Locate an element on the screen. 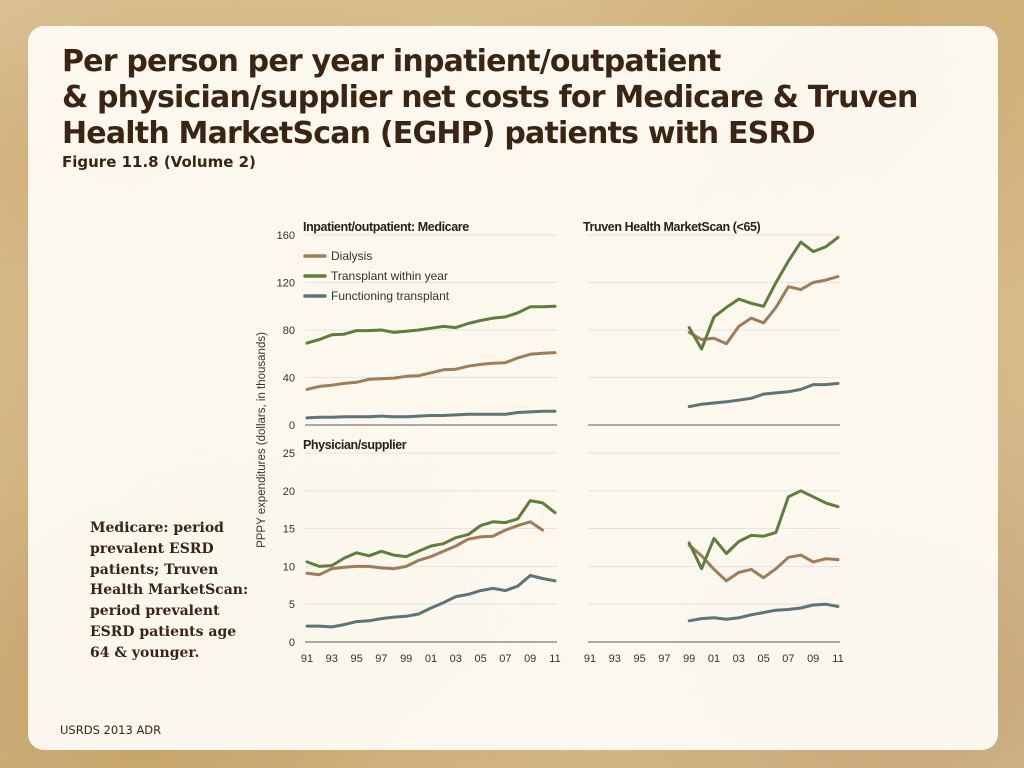 The width and height of the screenshot is (1024, 768). ps_medicare-y-tick-label-0: 0 is located at coordinates (292, 643).